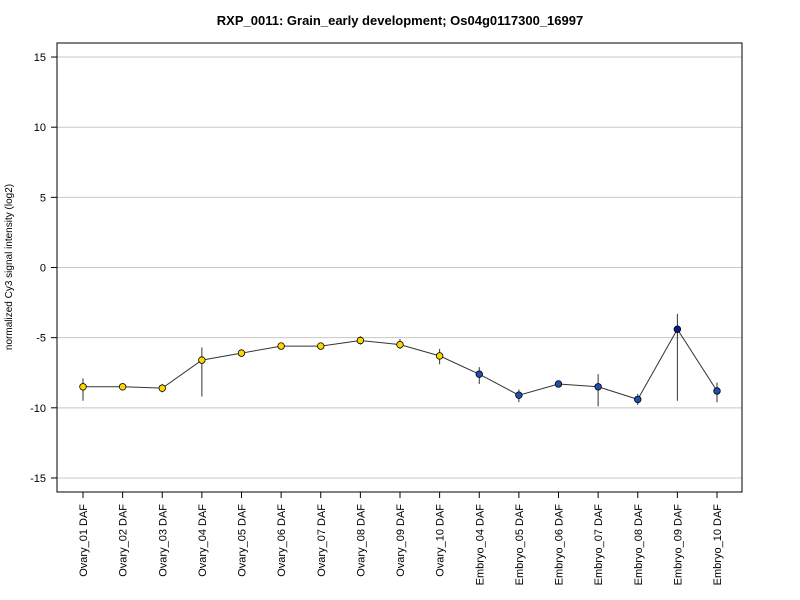 The width and height of the screenshot is (800, 600). What do you see at coordinates (400, 360) in the screenshot?
I see `data-series` at bounding box center [400, 360].